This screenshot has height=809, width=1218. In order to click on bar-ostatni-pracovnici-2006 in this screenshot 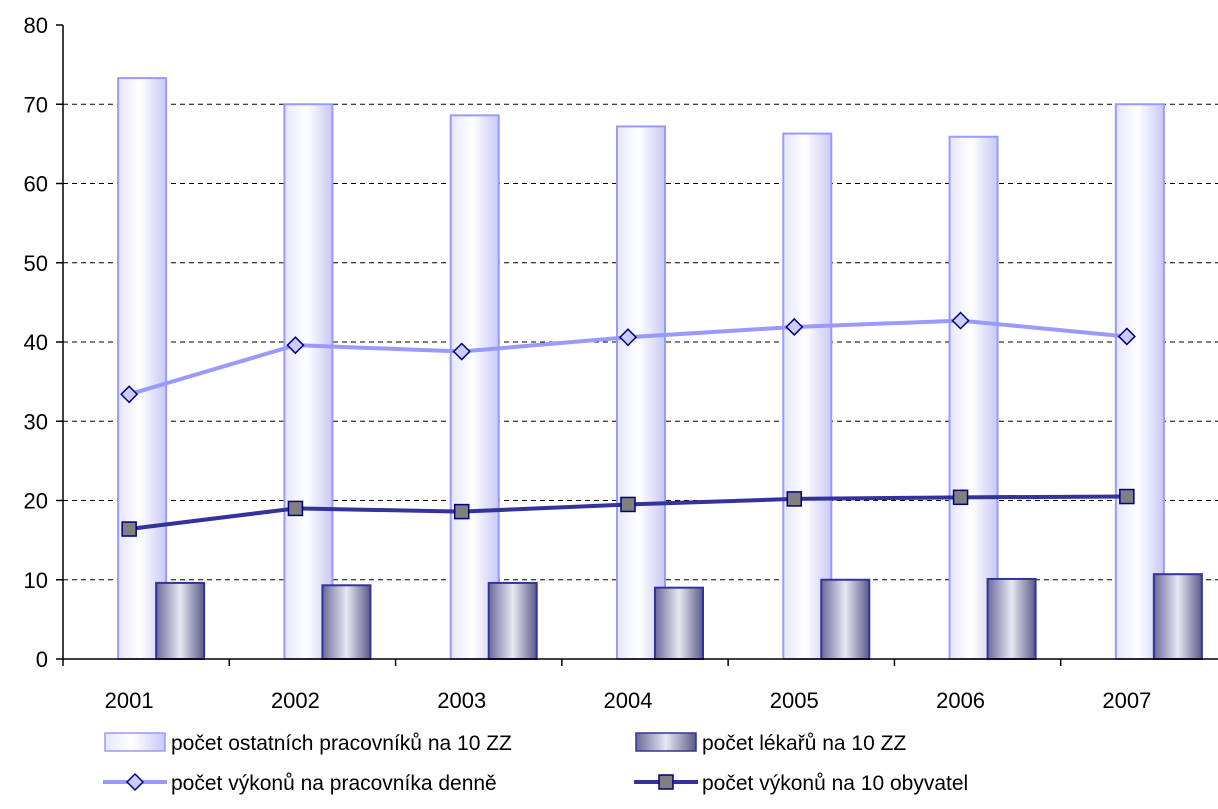, I will do `click(973, 397)`.